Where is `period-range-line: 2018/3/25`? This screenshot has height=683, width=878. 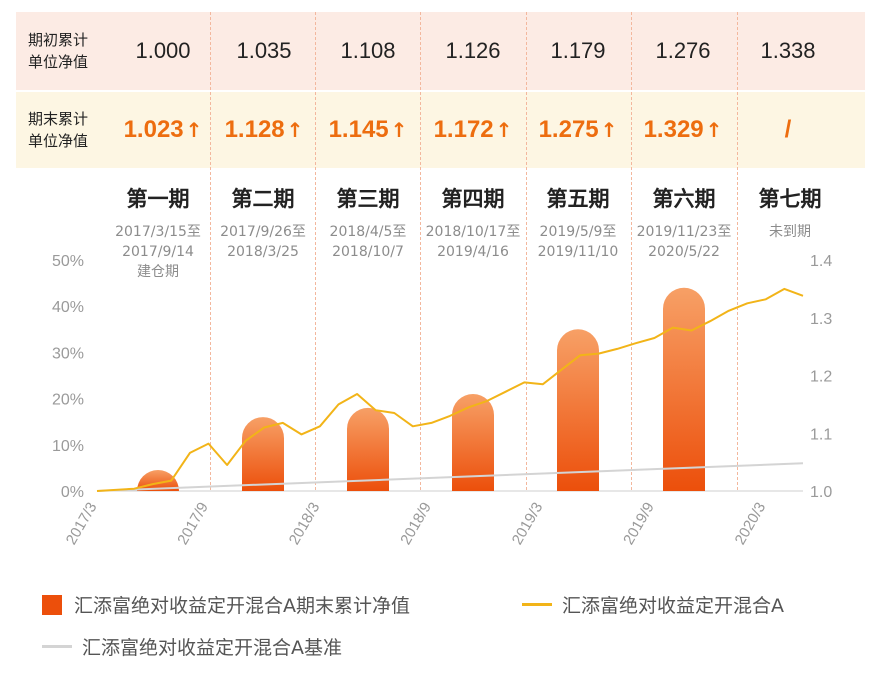
period-range-line: 2018/3/25 is located at coordinates (263, 252).